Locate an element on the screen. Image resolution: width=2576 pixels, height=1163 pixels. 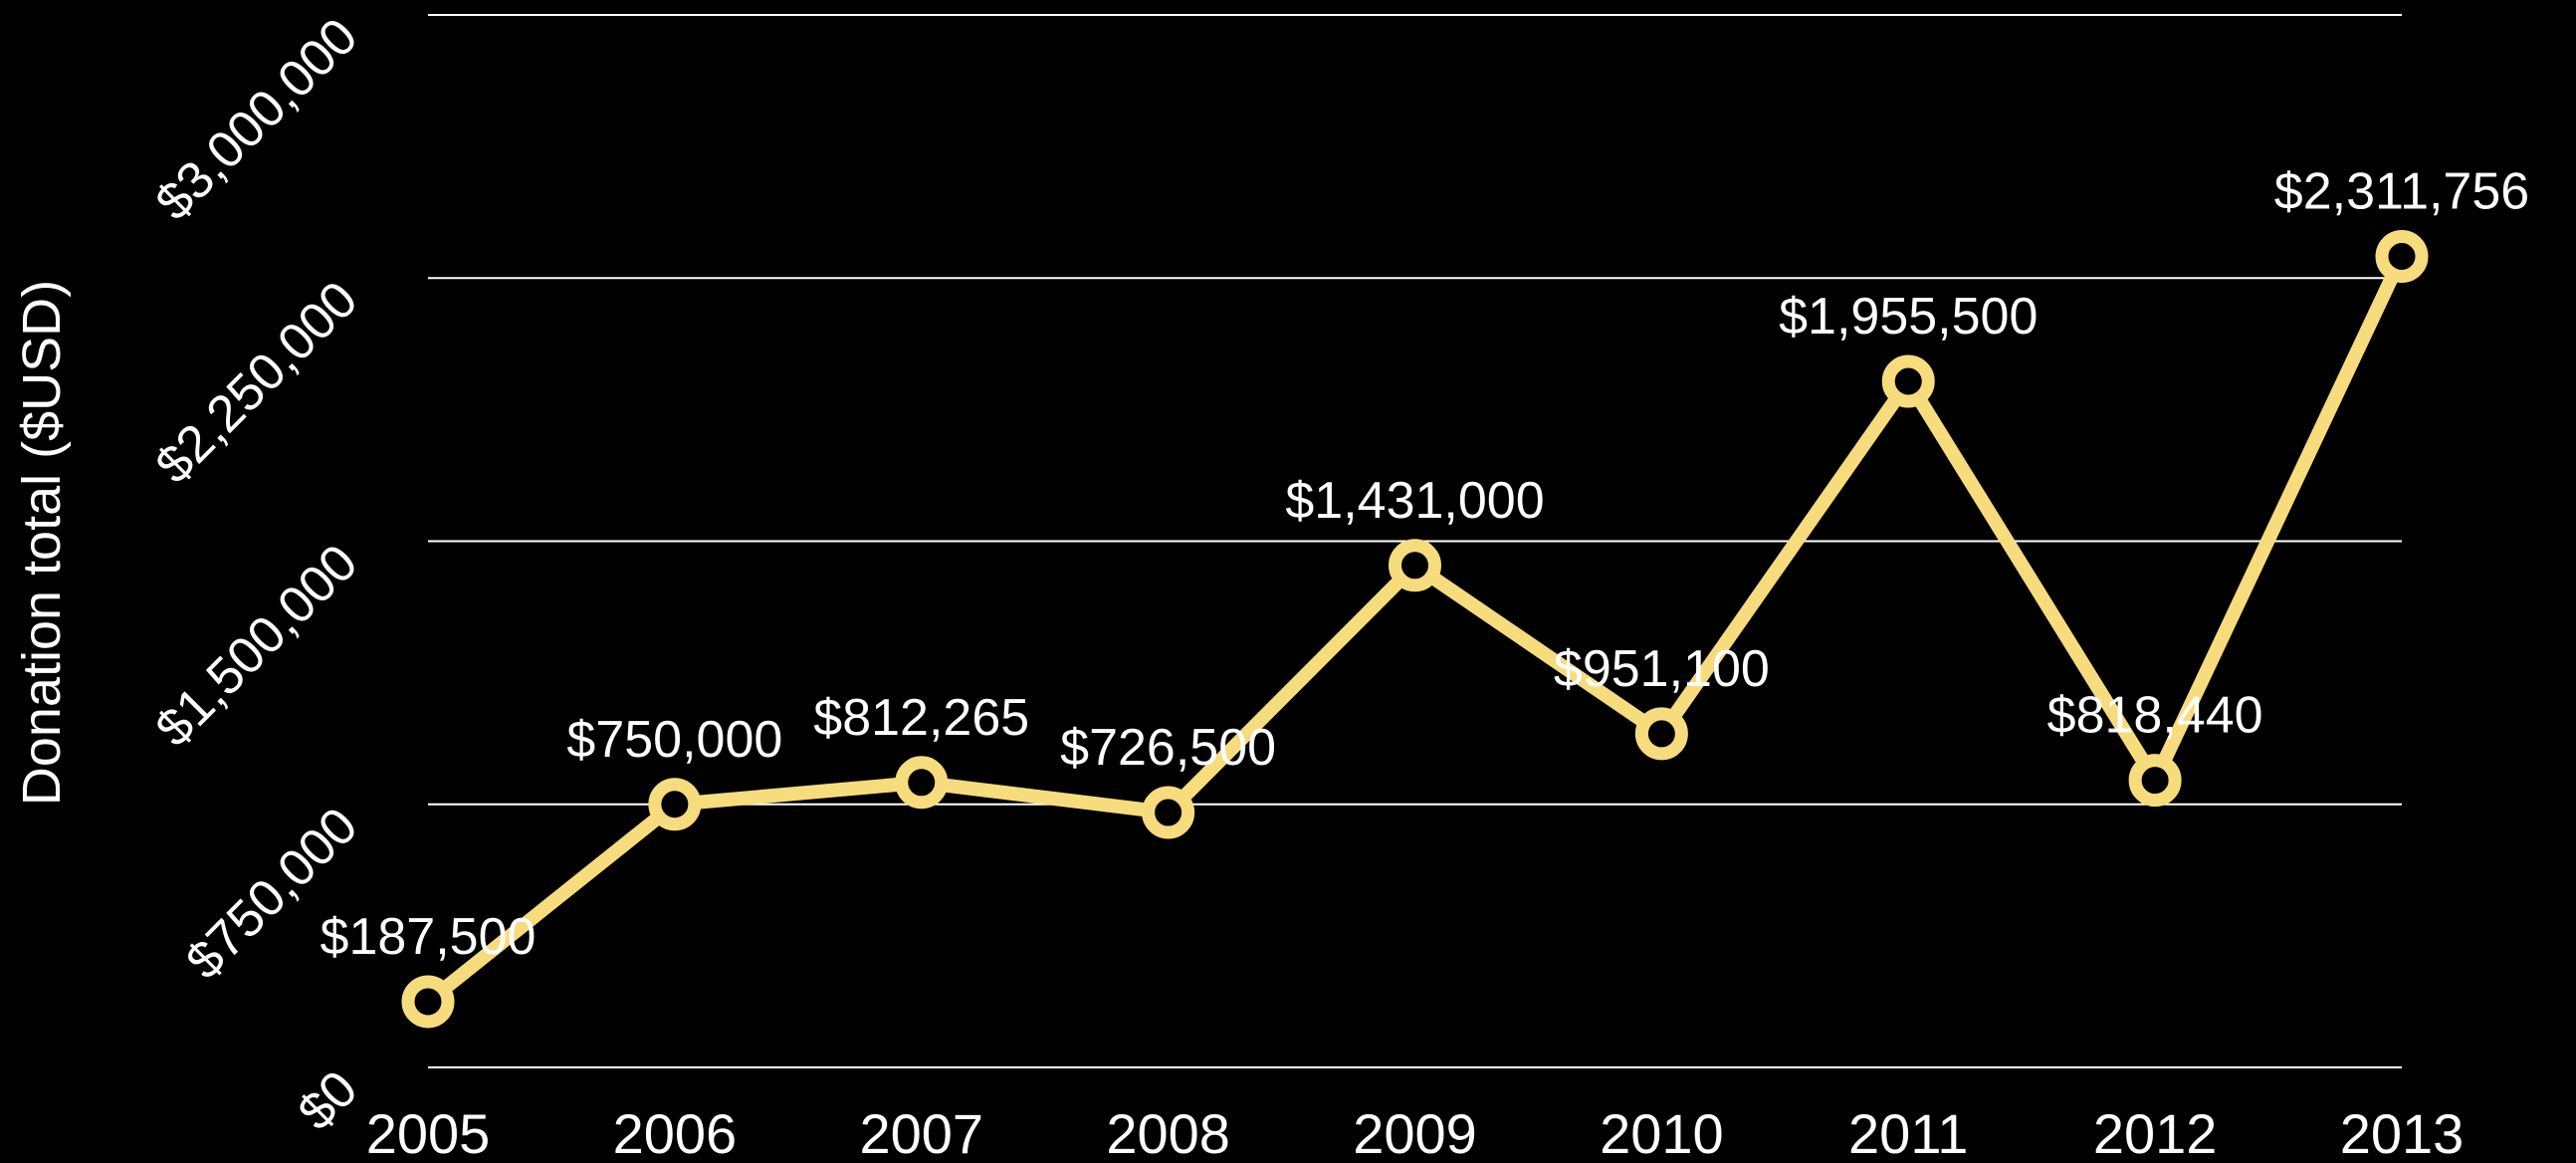
y-axis-title: Donation total ($USD) is located at coordinates (42, 543).